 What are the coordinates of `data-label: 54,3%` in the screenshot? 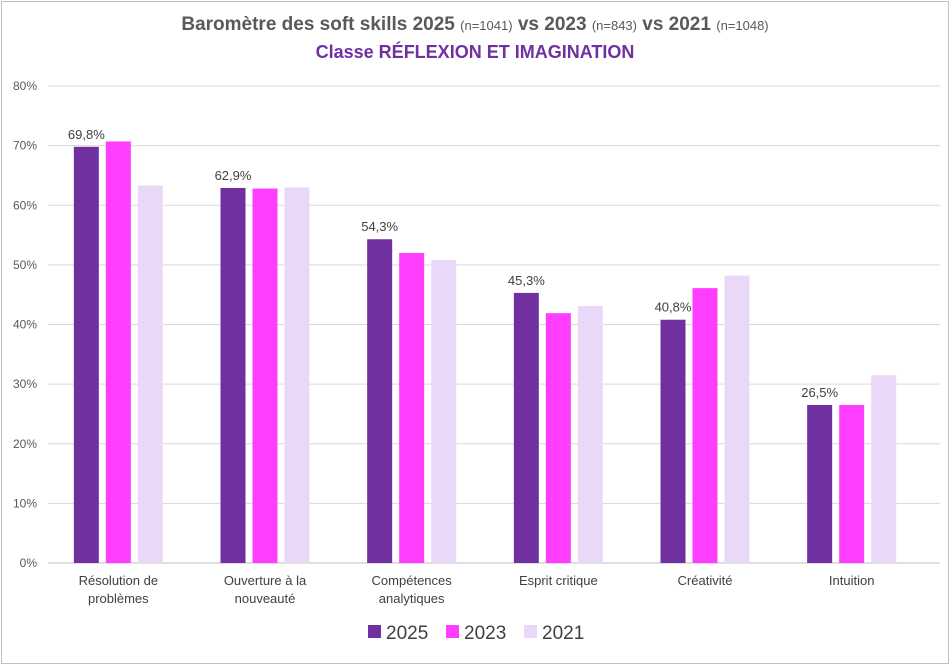 It's located at (379, 226).